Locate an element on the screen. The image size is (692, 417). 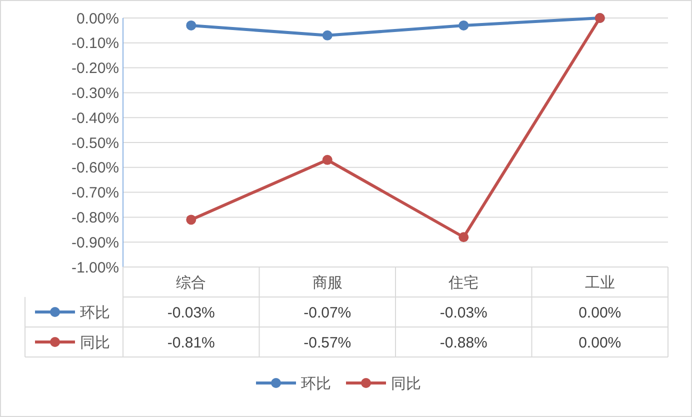
data-label: -0.88% is located at coordinates (464, 343).